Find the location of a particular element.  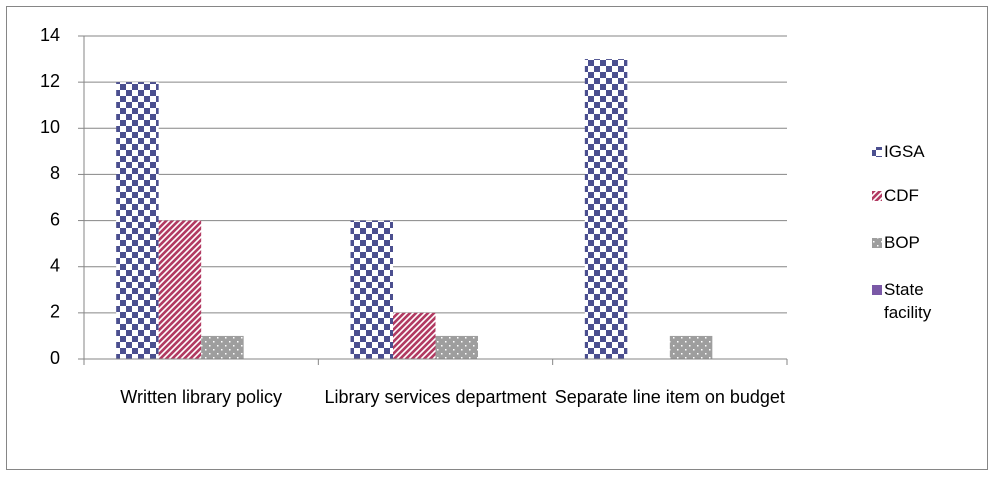

x-tick-label-box: Written library policy is located at coordinates (201, 397).